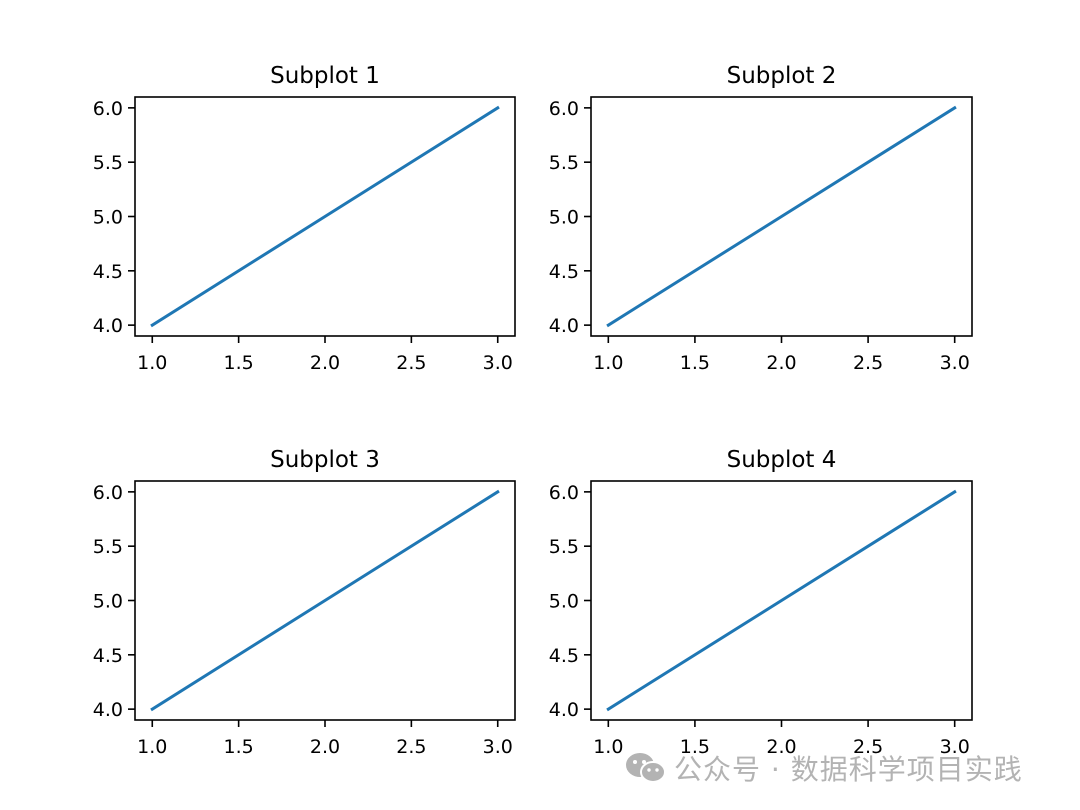 This screenshot has height=810, width=1080. What do you see at coordinates (646, 768) in the screenshot?
I see `wechat-icon` at bounding box center [646, 768].